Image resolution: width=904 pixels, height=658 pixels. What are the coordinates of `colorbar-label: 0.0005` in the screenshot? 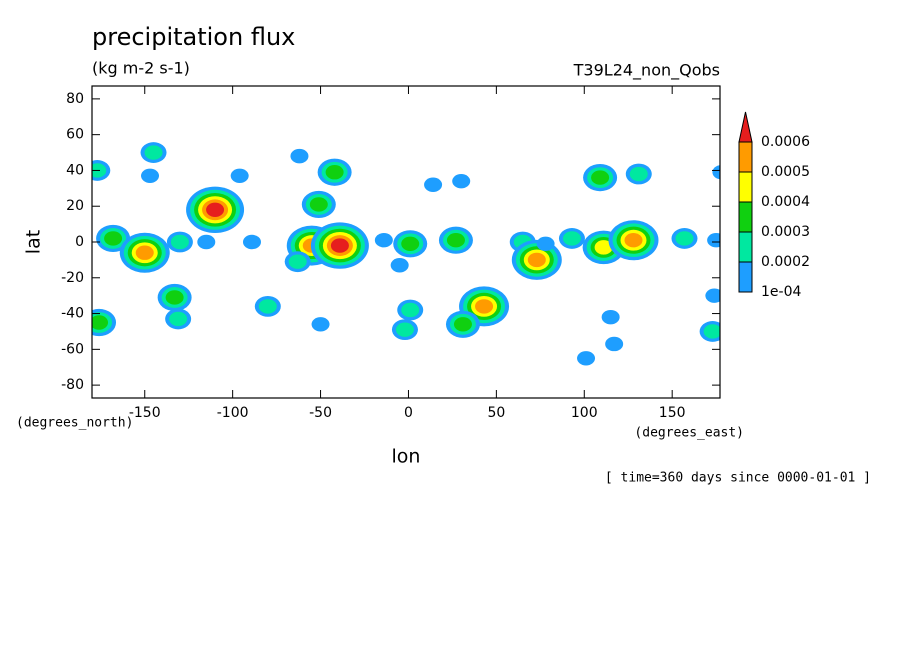 It's located at (785, 172).